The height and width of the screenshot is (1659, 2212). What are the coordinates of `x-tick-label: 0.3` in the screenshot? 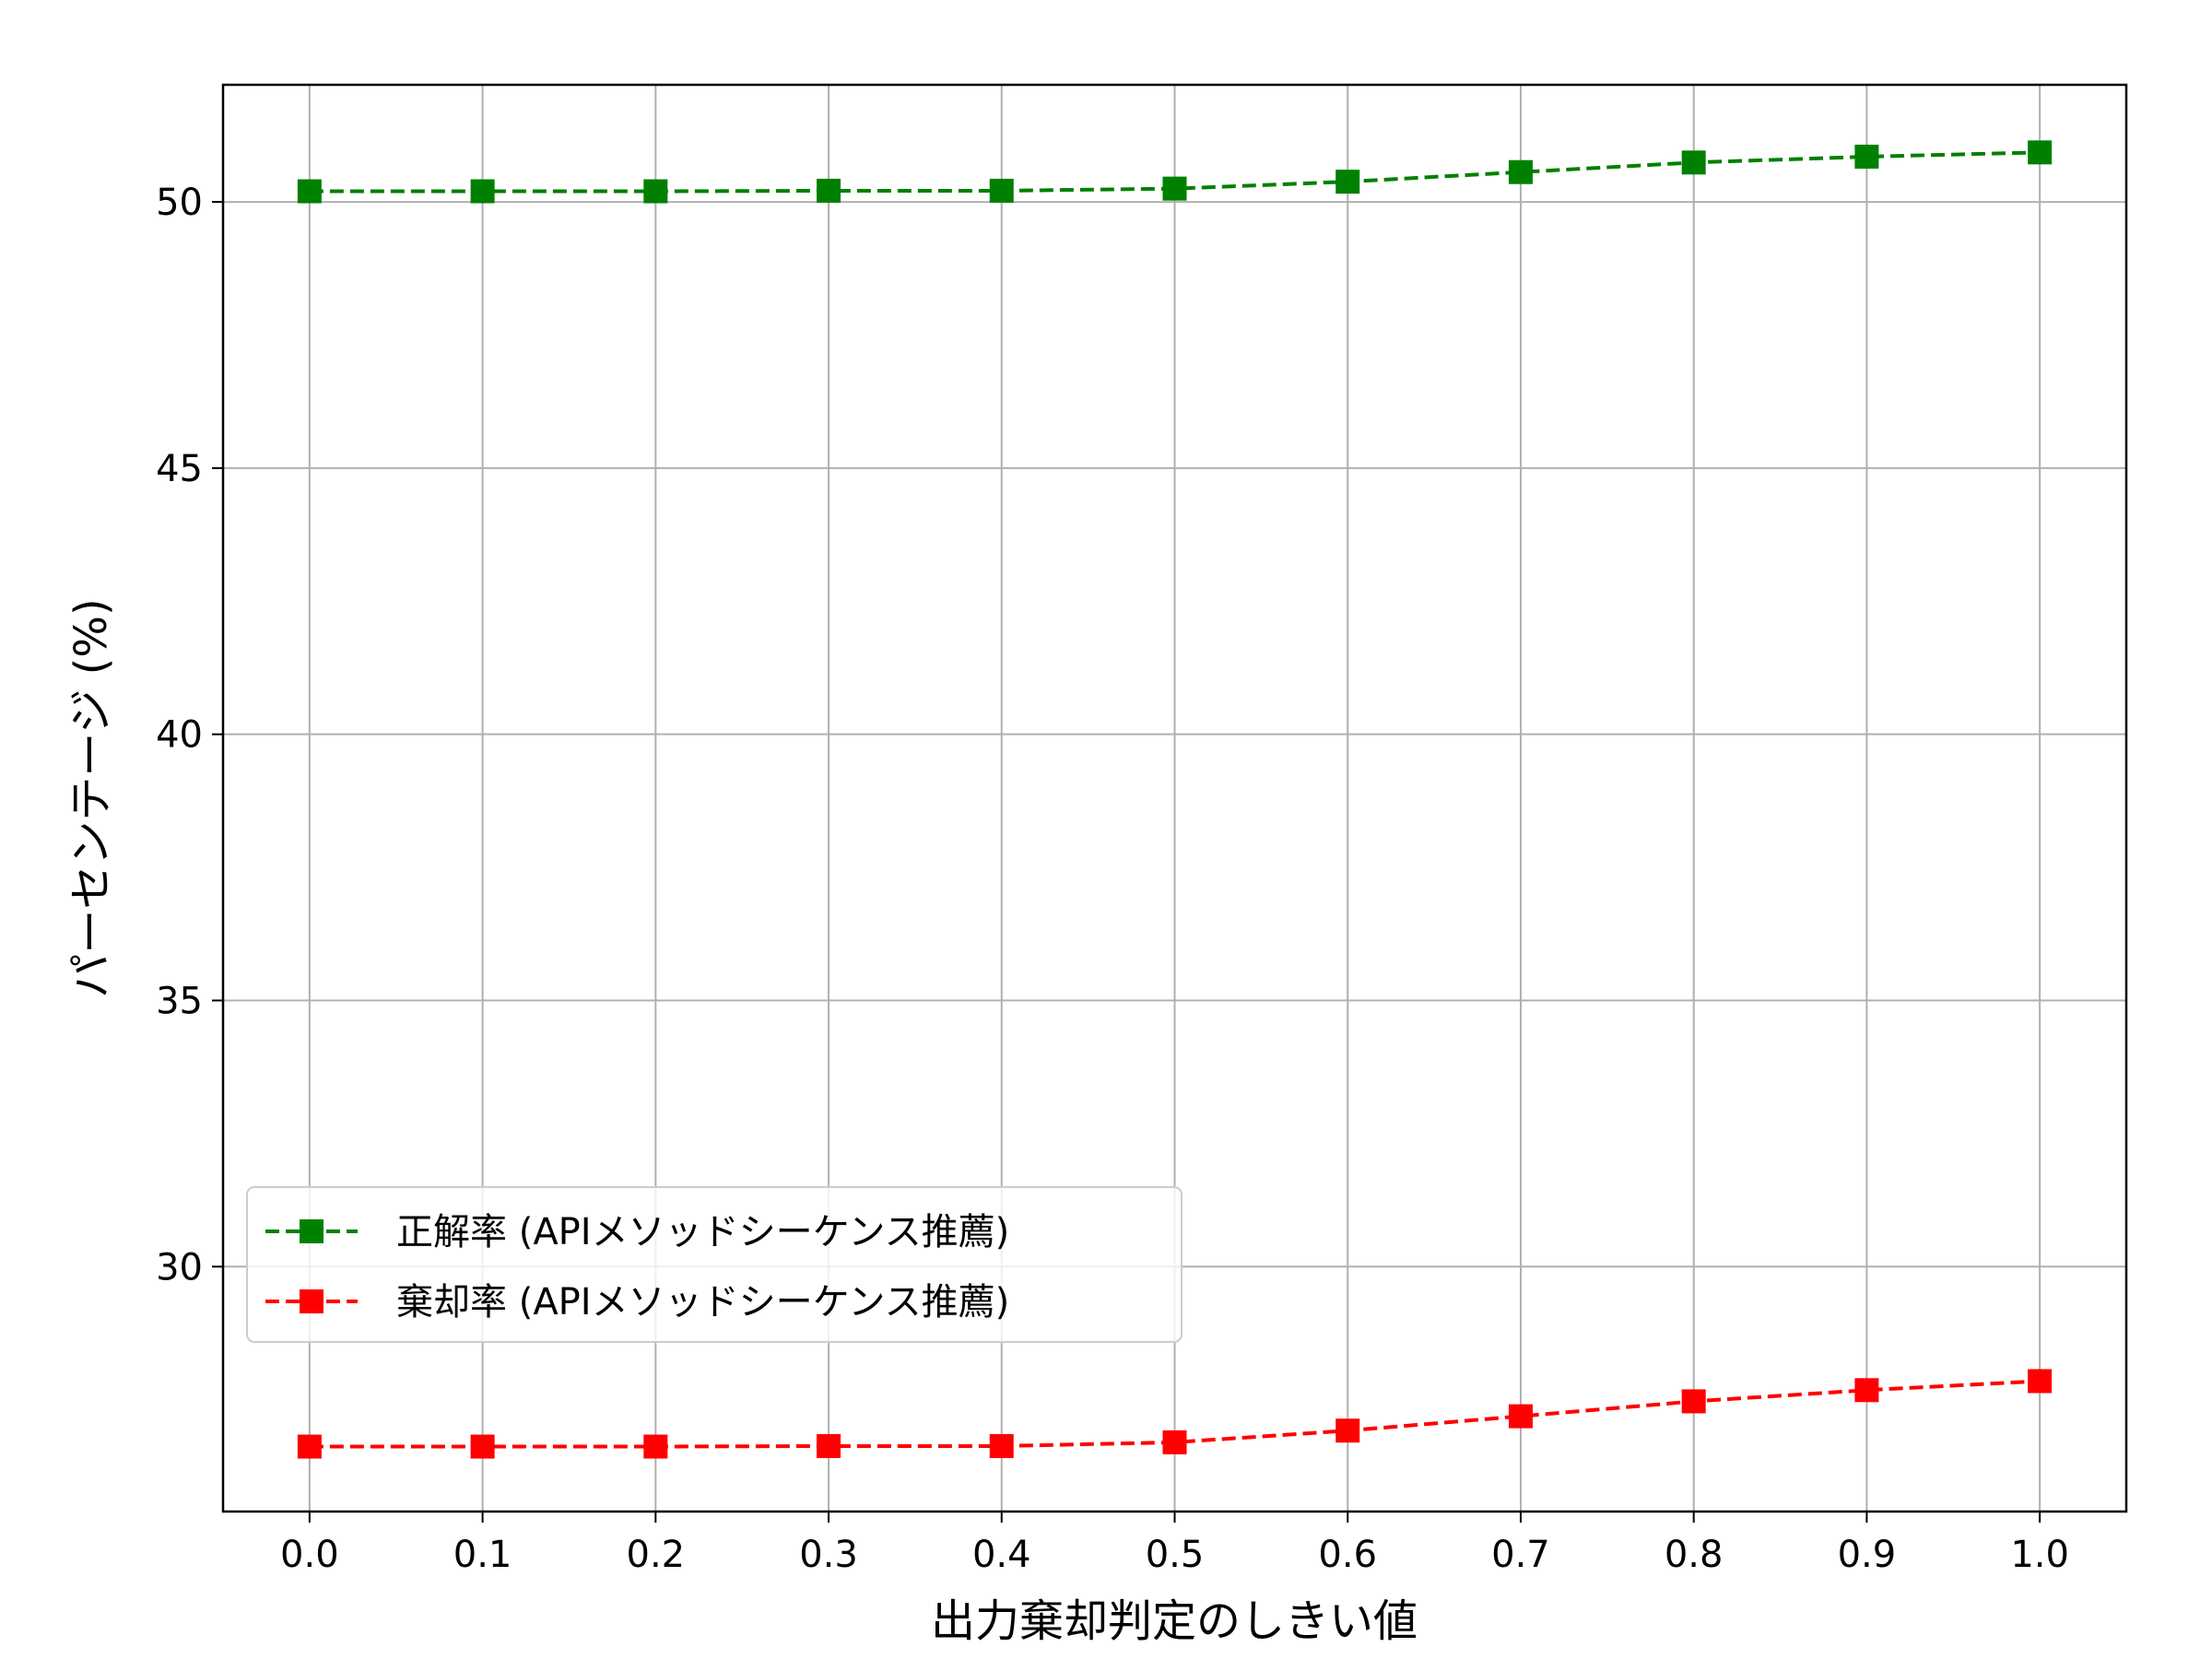 It's located at (828, 1555).